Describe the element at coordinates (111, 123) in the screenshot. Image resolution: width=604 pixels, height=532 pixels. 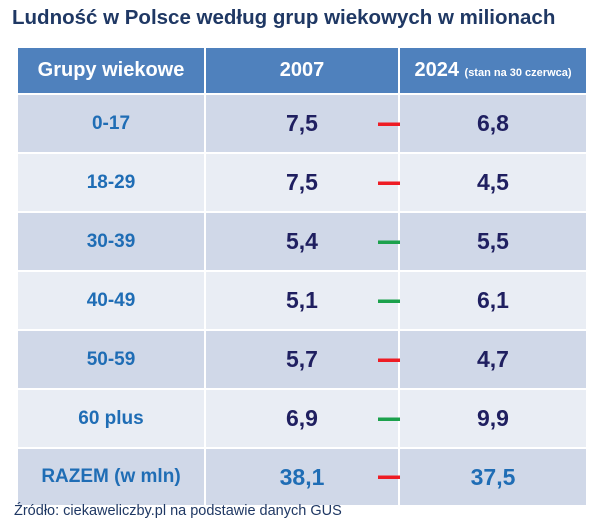
I see `age-group-label: 0-17` at that location.